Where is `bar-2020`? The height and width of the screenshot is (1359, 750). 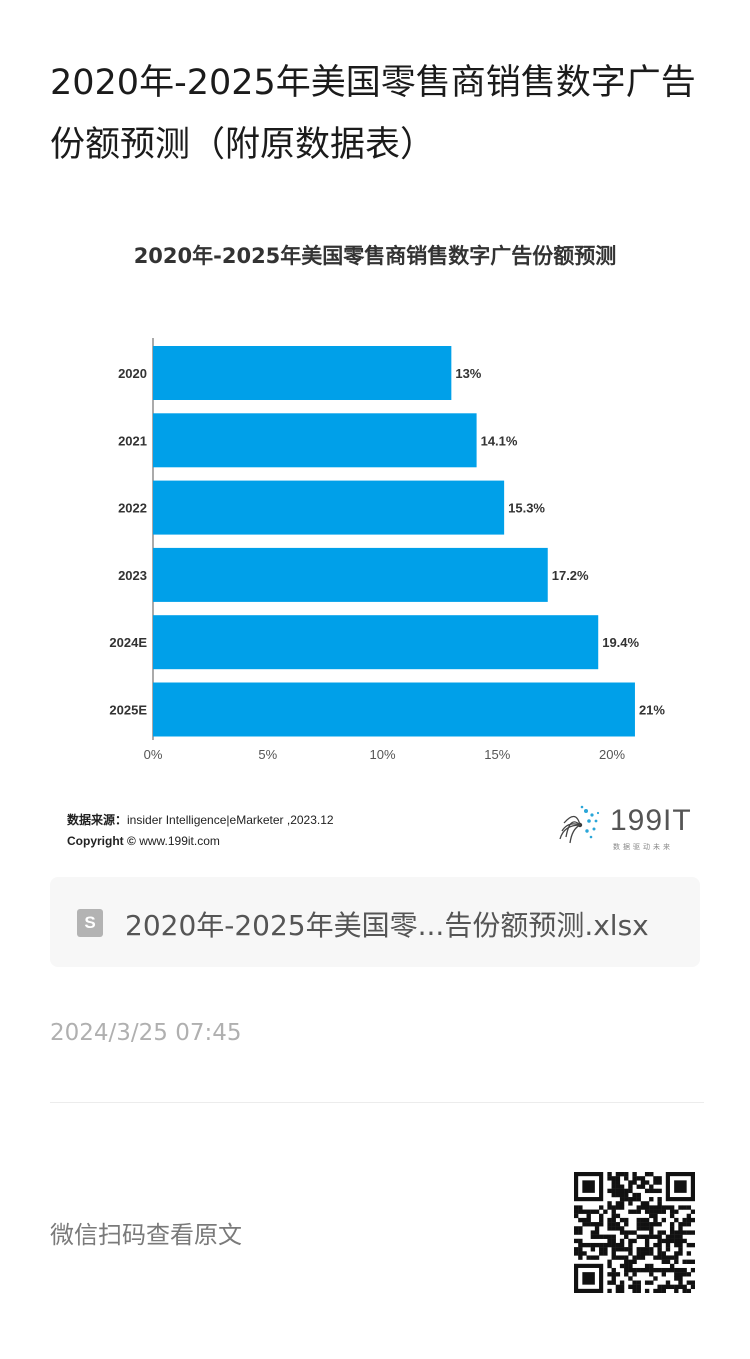
bar-2020 is located at coordinates (302, 373).